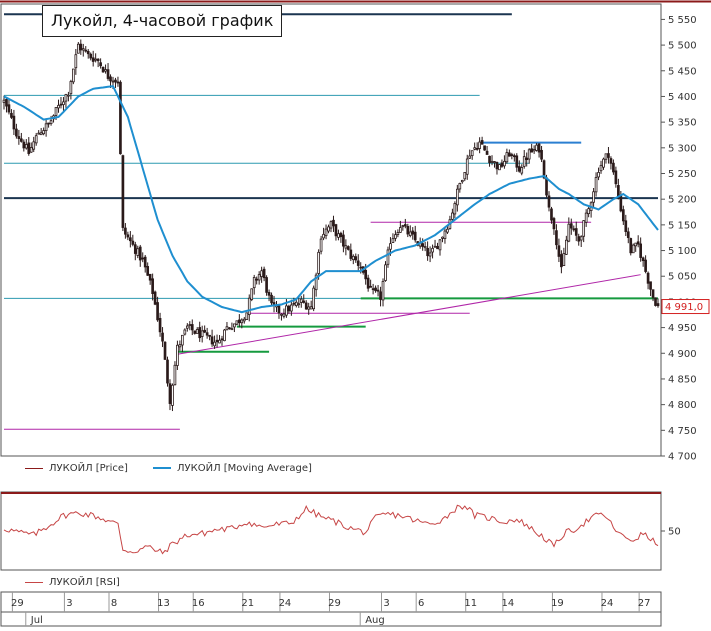  I want to click on legend-price-label: ЛУКОЙЛ [Price], so click(88, 468).